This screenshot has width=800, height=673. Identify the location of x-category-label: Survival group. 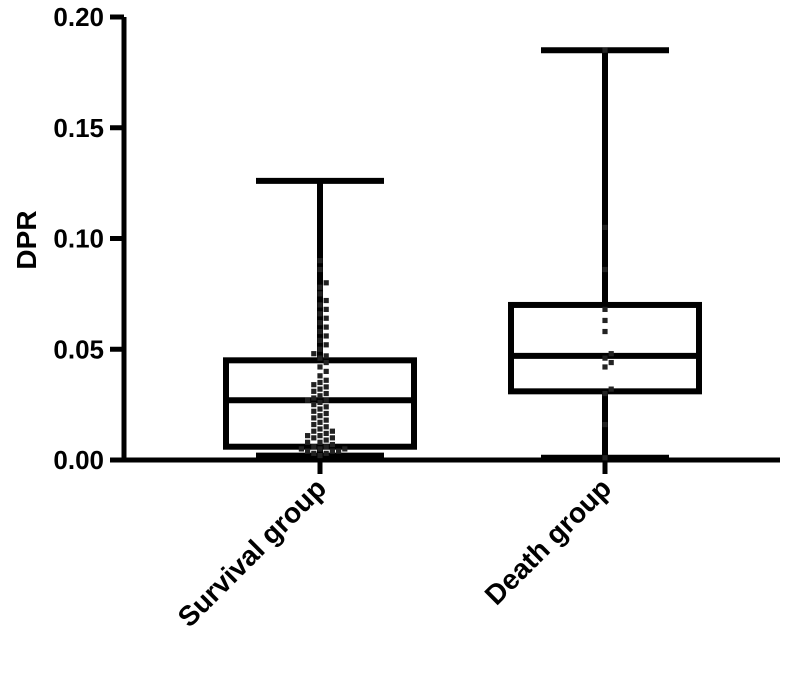
(252, 552).